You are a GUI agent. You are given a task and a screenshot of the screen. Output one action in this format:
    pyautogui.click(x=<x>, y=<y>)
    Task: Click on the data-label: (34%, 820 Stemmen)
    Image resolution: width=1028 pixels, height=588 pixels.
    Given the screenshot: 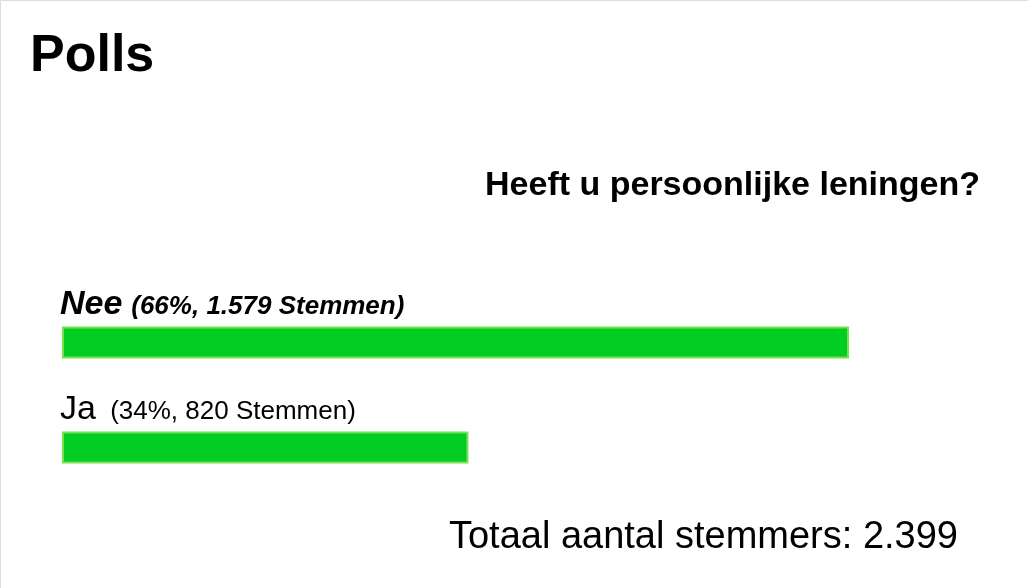 What is the action you would take?
    pyautogui.click(x=233, y=409)
    